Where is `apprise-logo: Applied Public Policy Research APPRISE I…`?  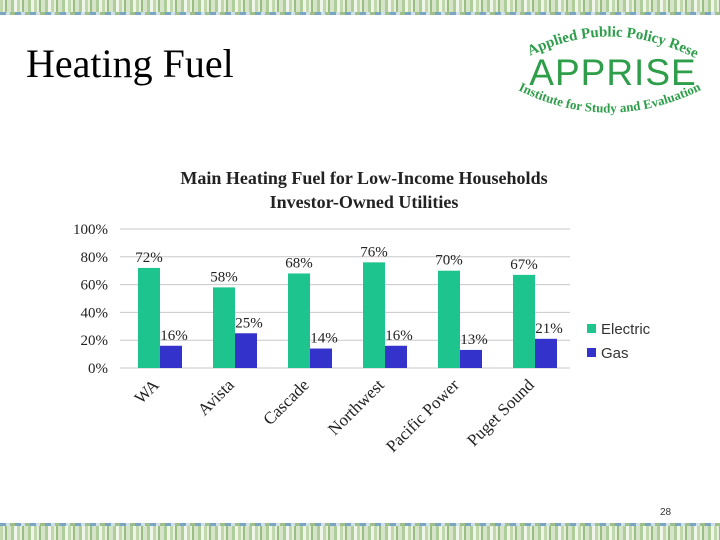 apprise-logo: Applied Public Policy Research APPRISE I… is located at coordinates (606, 67).